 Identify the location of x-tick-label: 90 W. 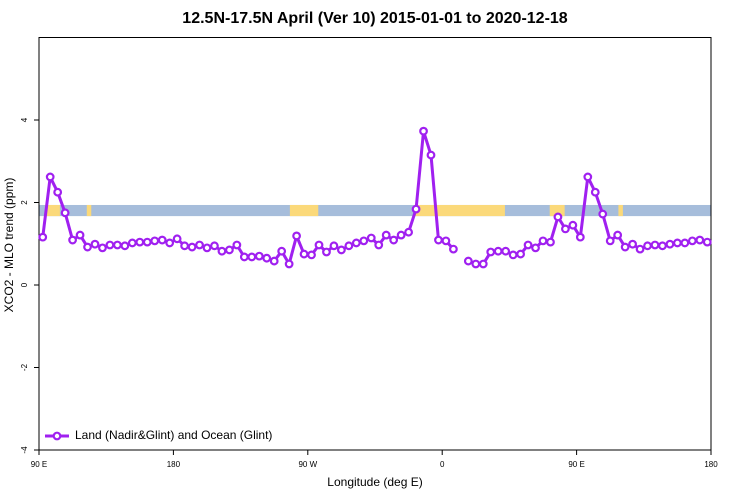
(307, 464).